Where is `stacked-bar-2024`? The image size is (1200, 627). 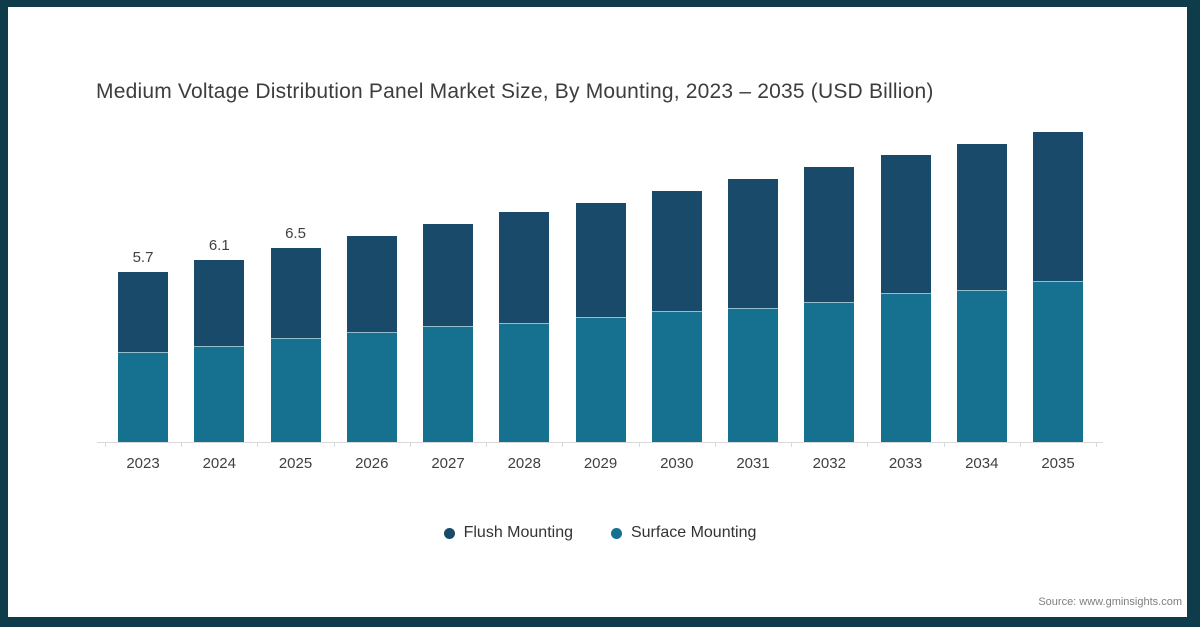 stacked-bar-2024 is located at coordinates (219, 350).